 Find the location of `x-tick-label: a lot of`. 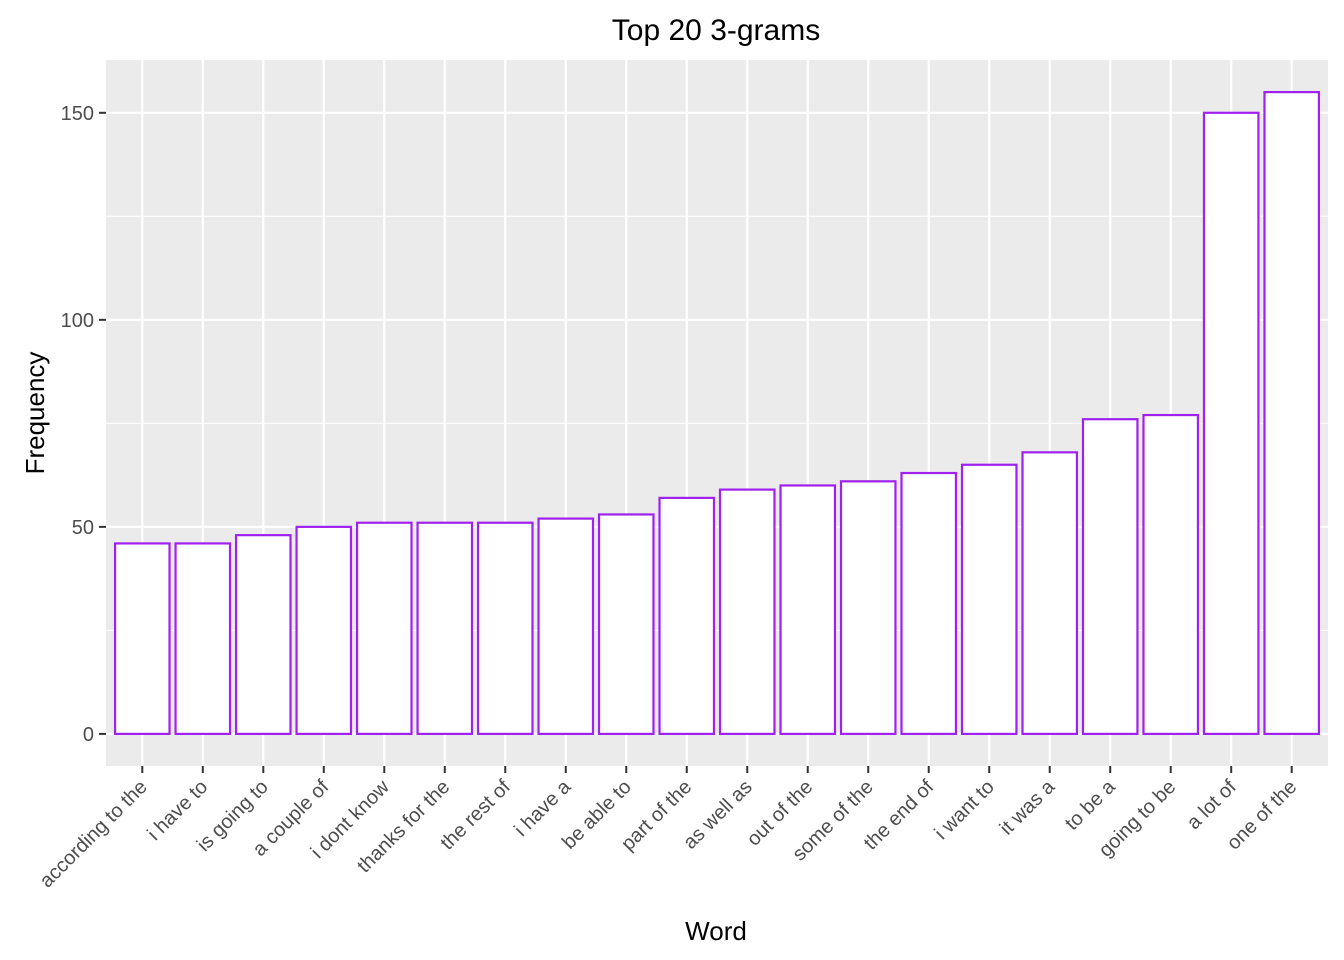

x-tick-label: a lot of is located at coordinates (1212, 805).